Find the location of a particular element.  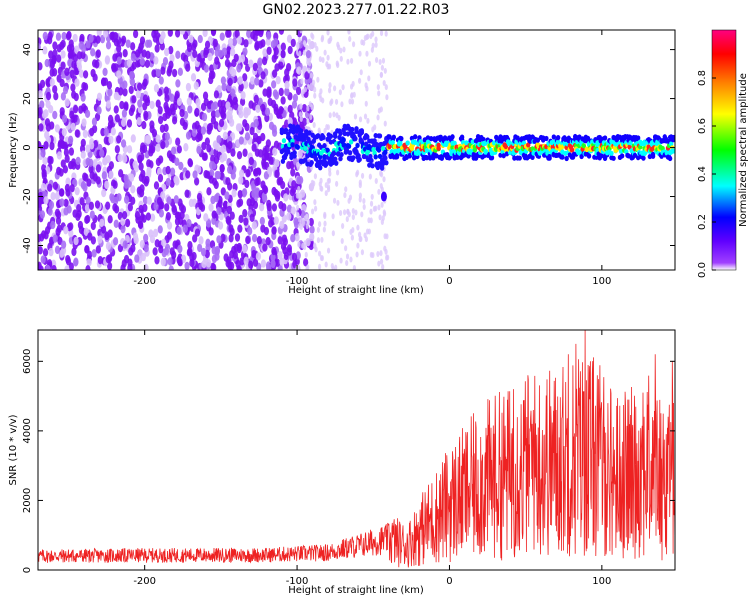

x-tick-label: 0 is located at coordinates (449, 581).